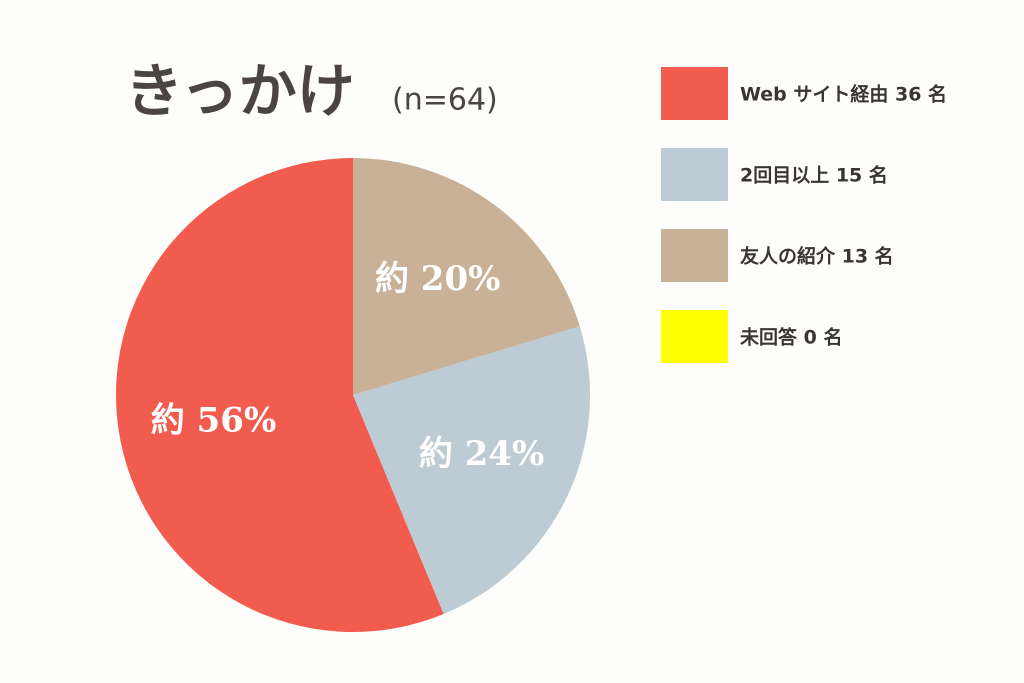 The height and width of the screenshot is (683, 1024). I want to click on chart-title: きっかけ, so click(240, 91).